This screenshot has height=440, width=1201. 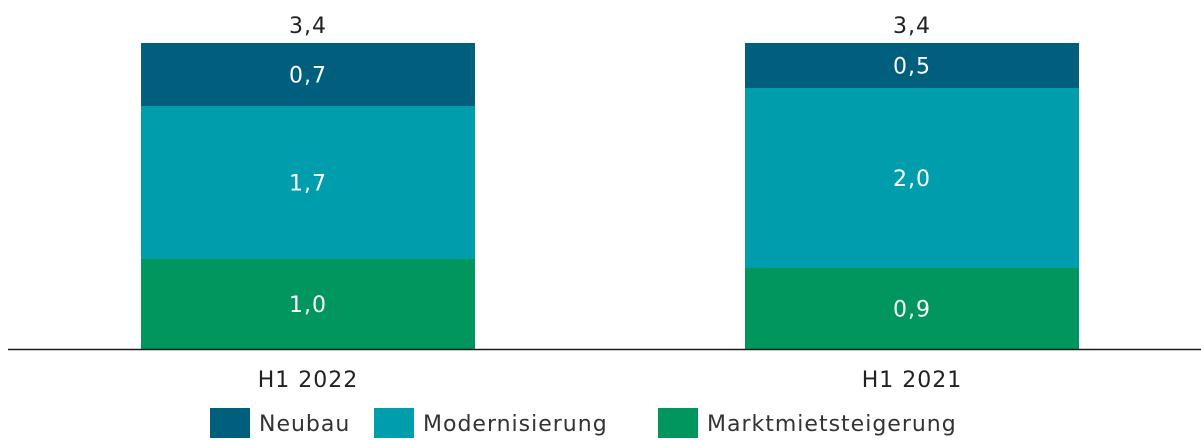 I want to click on segment-value-label: 0,9, so click(x=912, y=310).